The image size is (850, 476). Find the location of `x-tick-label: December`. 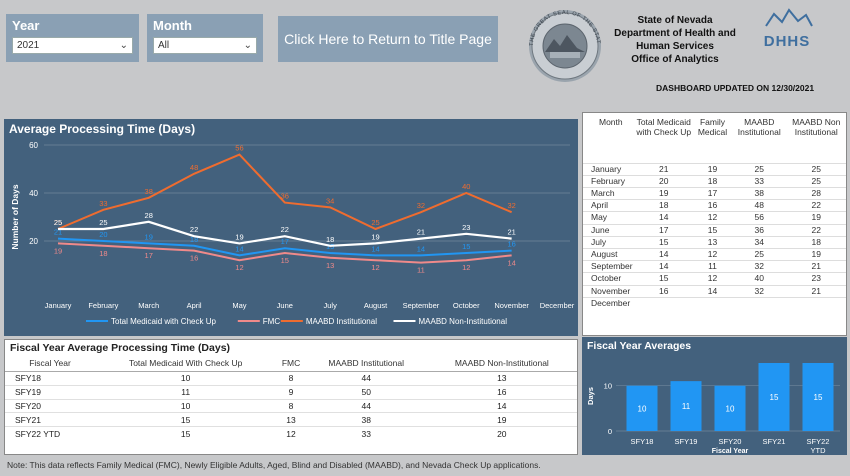

x-tick-label: December is located at coordinates (557, 305).